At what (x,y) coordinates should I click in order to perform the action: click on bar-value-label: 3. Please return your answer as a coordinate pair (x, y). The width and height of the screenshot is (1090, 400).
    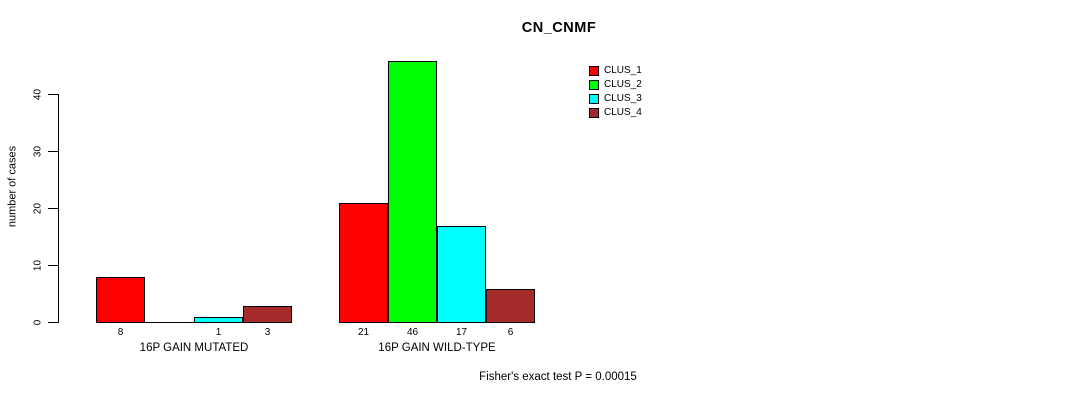
    Looking at the image, I should click on (267, 332).